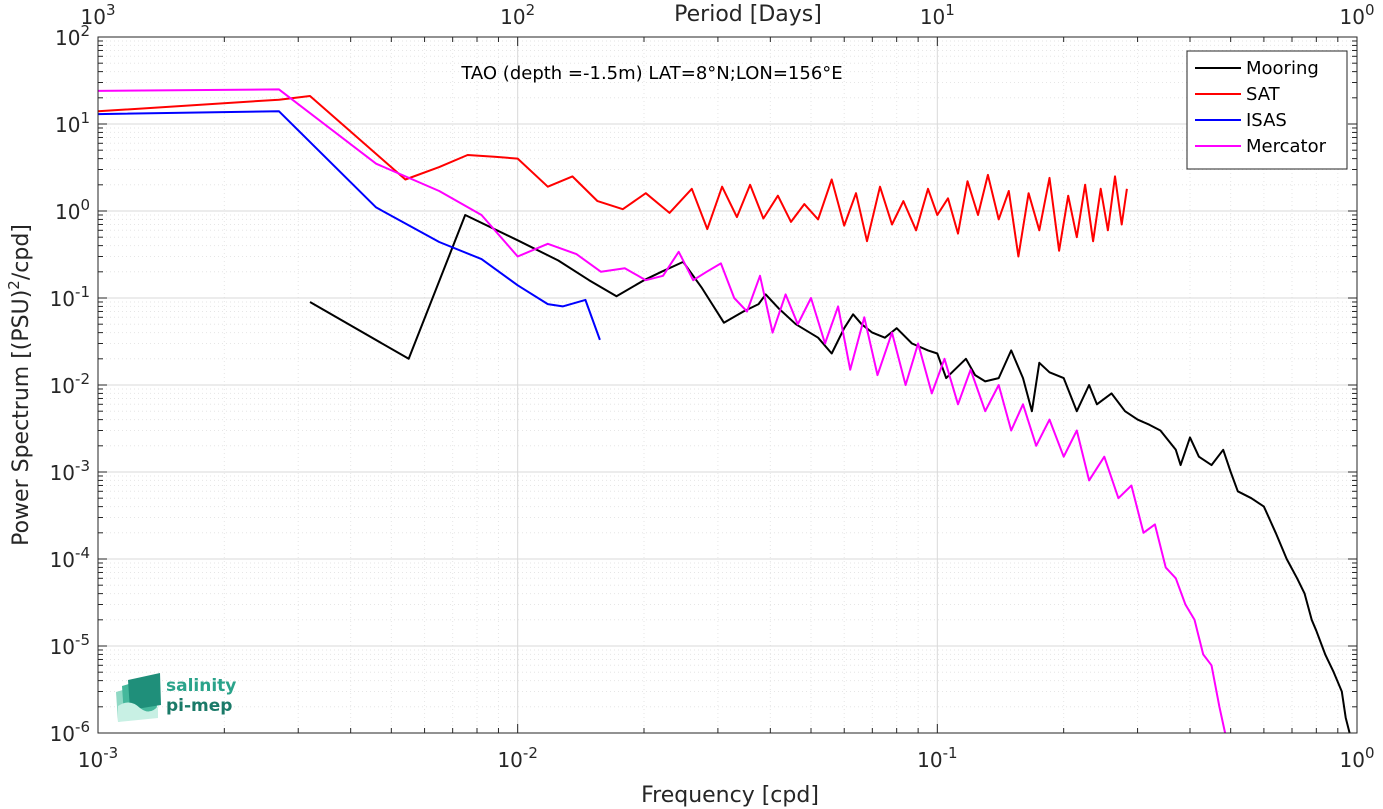 This screenshot has width=1383, height=809. What do you see at coordinates (517, 758) in the screenshot?
I see `x-tick-label: 10⁻²` at bounding box center [517, 758].